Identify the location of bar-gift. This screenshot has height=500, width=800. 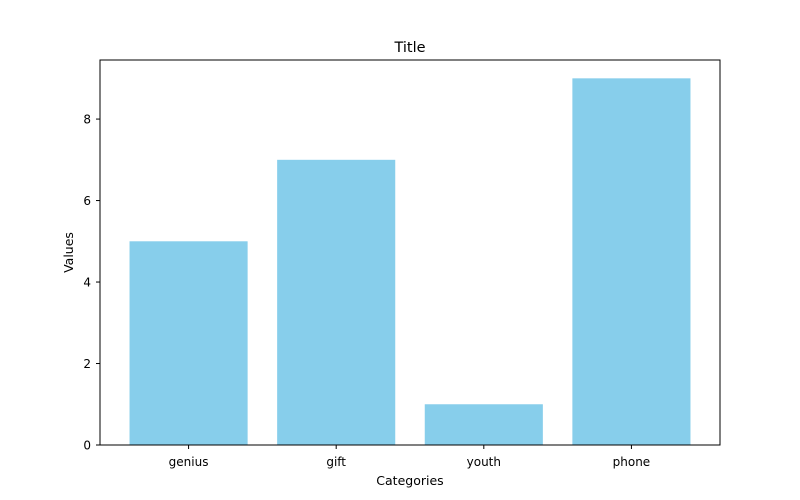
(336, 302).